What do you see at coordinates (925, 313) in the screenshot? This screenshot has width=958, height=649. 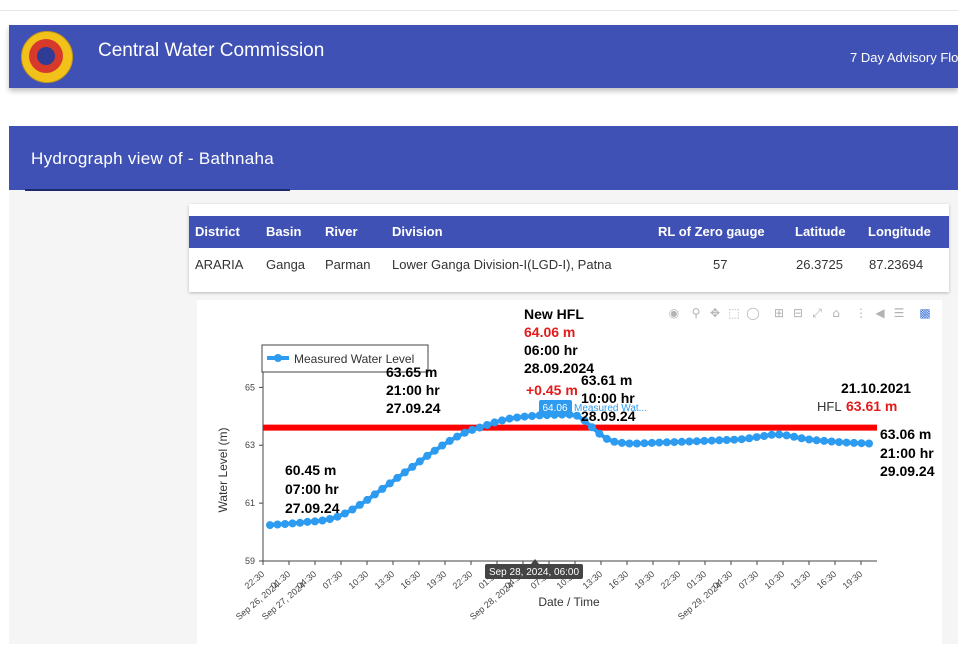 I see `plotly-logo-icon: ▩` at bounding box center [925, 313].